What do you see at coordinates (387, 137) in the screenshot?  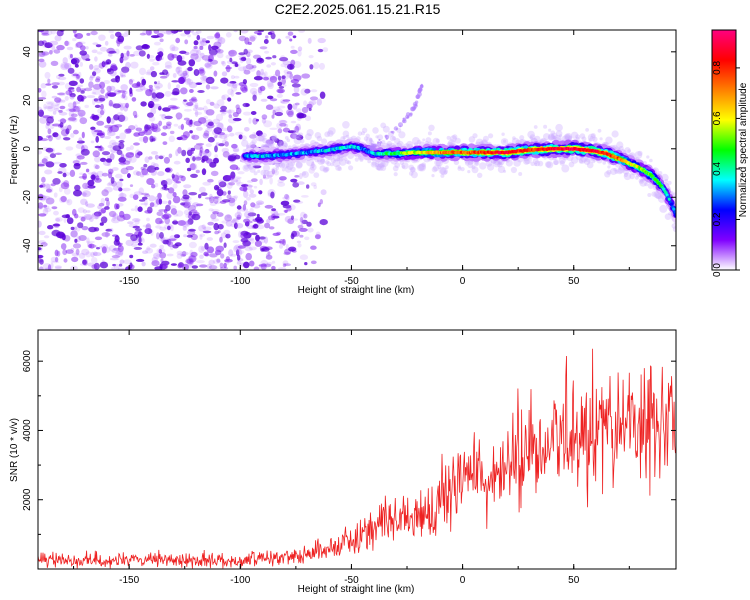 I see `streak-cell` at bounding box center [387, 137].